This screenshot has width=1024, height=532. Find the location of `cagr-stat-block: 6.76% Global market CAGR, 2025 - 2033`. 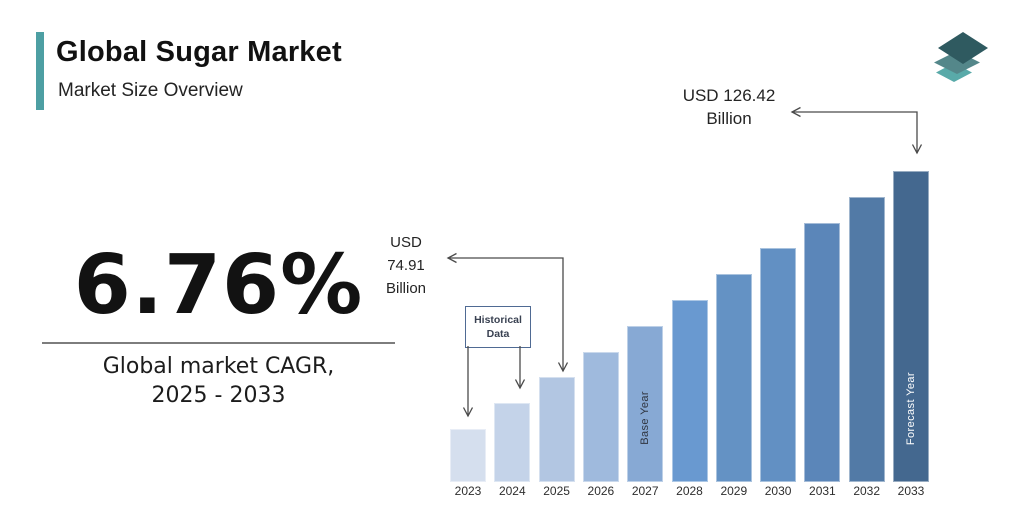

cagr-stat-block: 6.76% Global market CAGR, 2025 - 2033 is located at coordinates (218, 325).